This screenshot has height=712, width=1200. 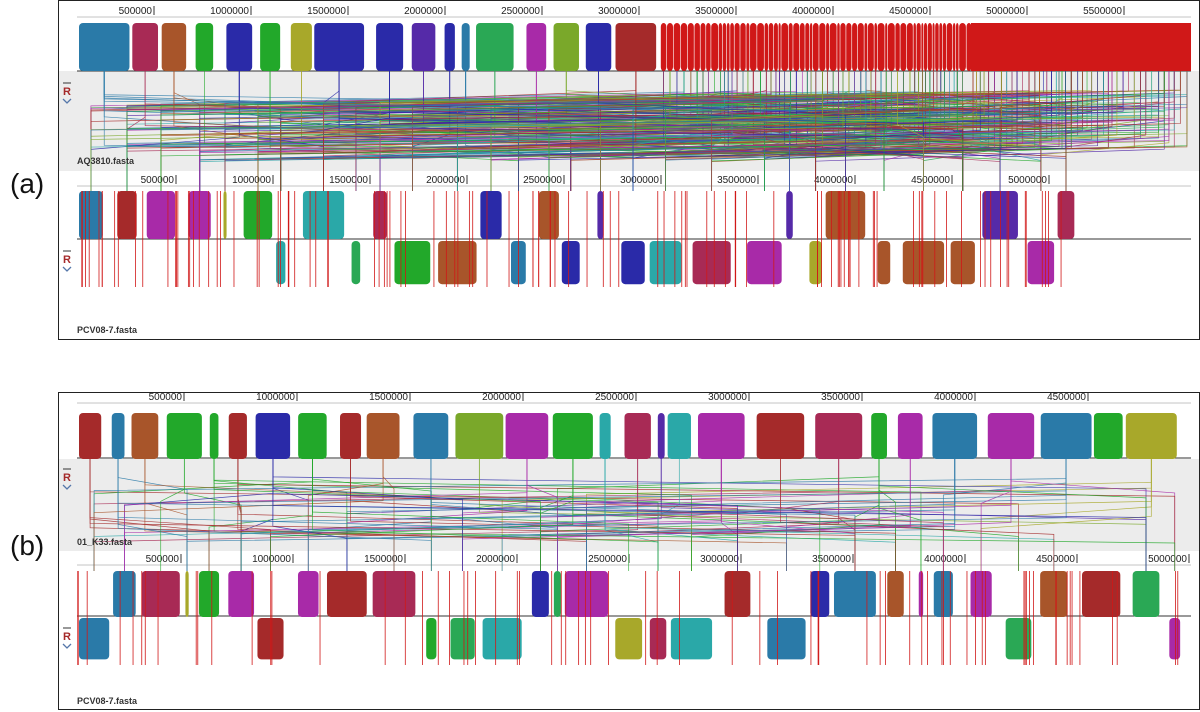 What do you see at coordinates (251, 180) in the screenshot?
I see `ruler-bottom-tick-label: 1000000` at bounding box center [251, 180].